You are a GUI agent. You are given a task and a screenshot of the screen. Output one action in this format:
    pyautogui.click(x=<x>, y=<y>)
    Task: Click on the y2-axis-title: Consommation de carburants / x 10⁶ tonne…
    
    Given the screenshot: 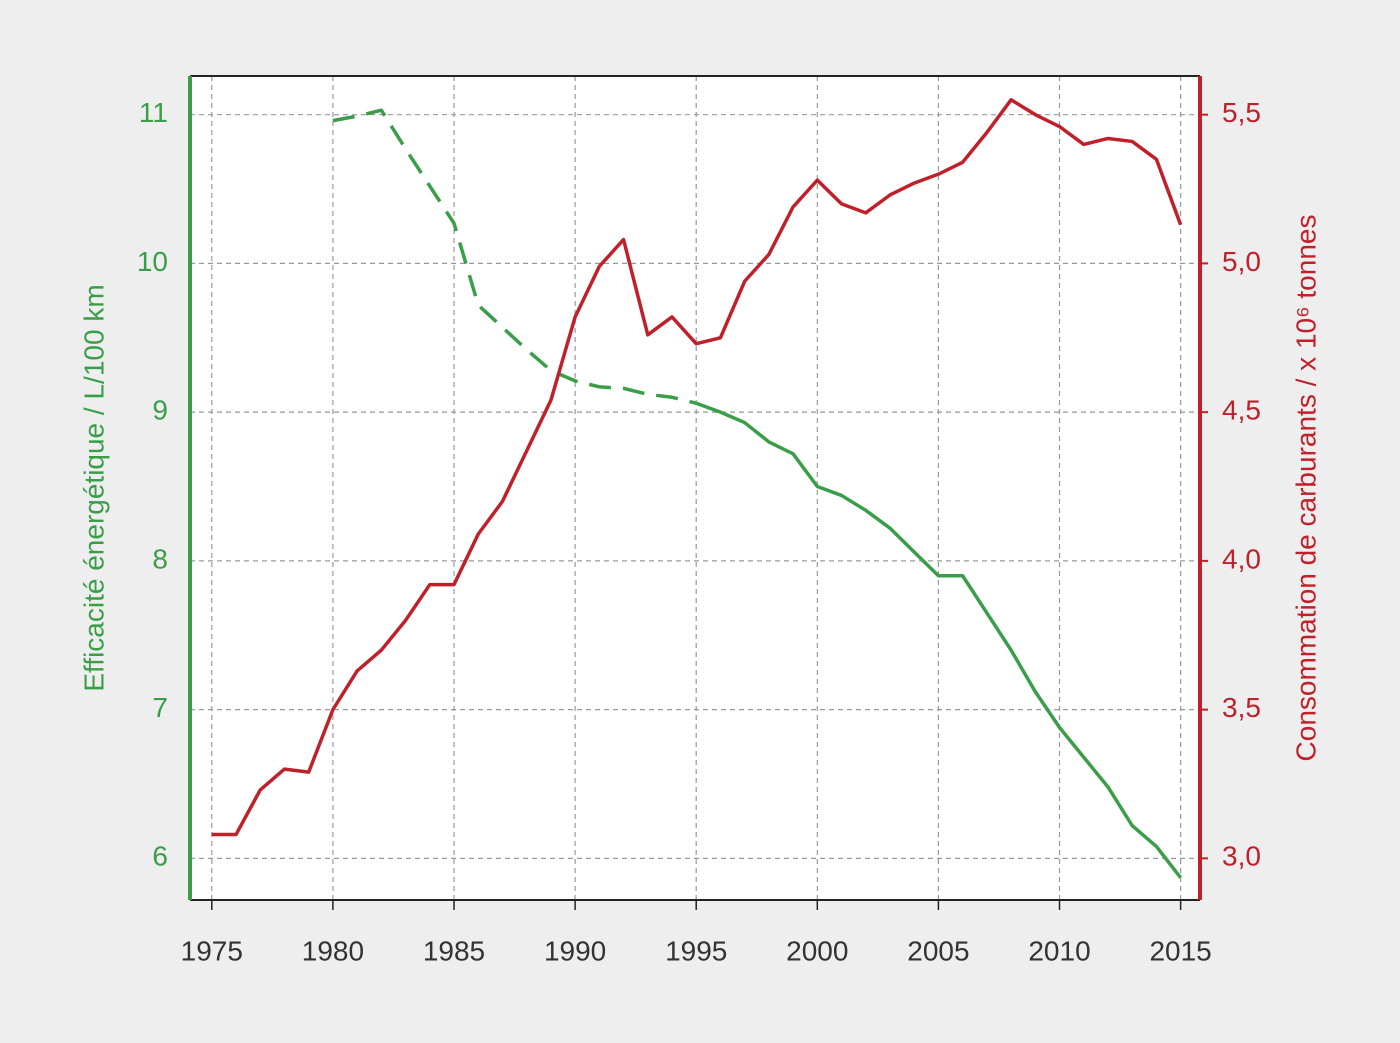 What is the action you would take?
    pyautogui.click(x=1305, y=488)
    